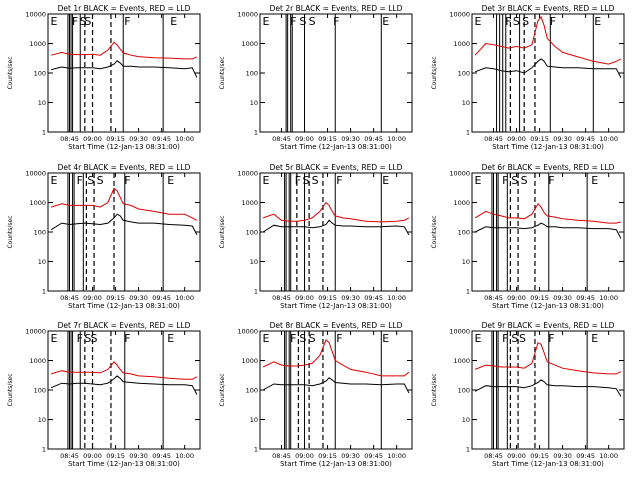 Image resolution: width=640 pixels, height=484 pixels. Describe the element at coordinates (124, 8) in the screenshot. I see `panel-title: Det 1r BLACK = Events, RED = LLD` at that location.